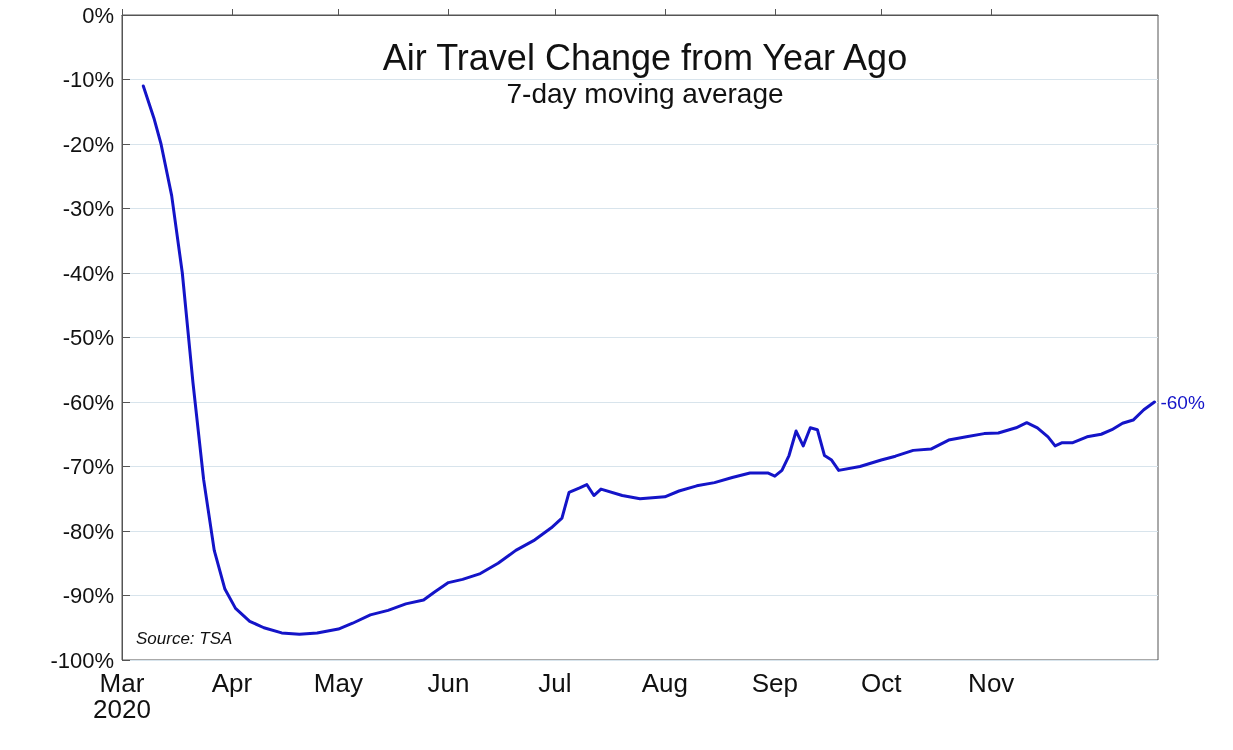 The image size is (1233, 750). I want to click on x-tick-label: May, so click(338, 683).